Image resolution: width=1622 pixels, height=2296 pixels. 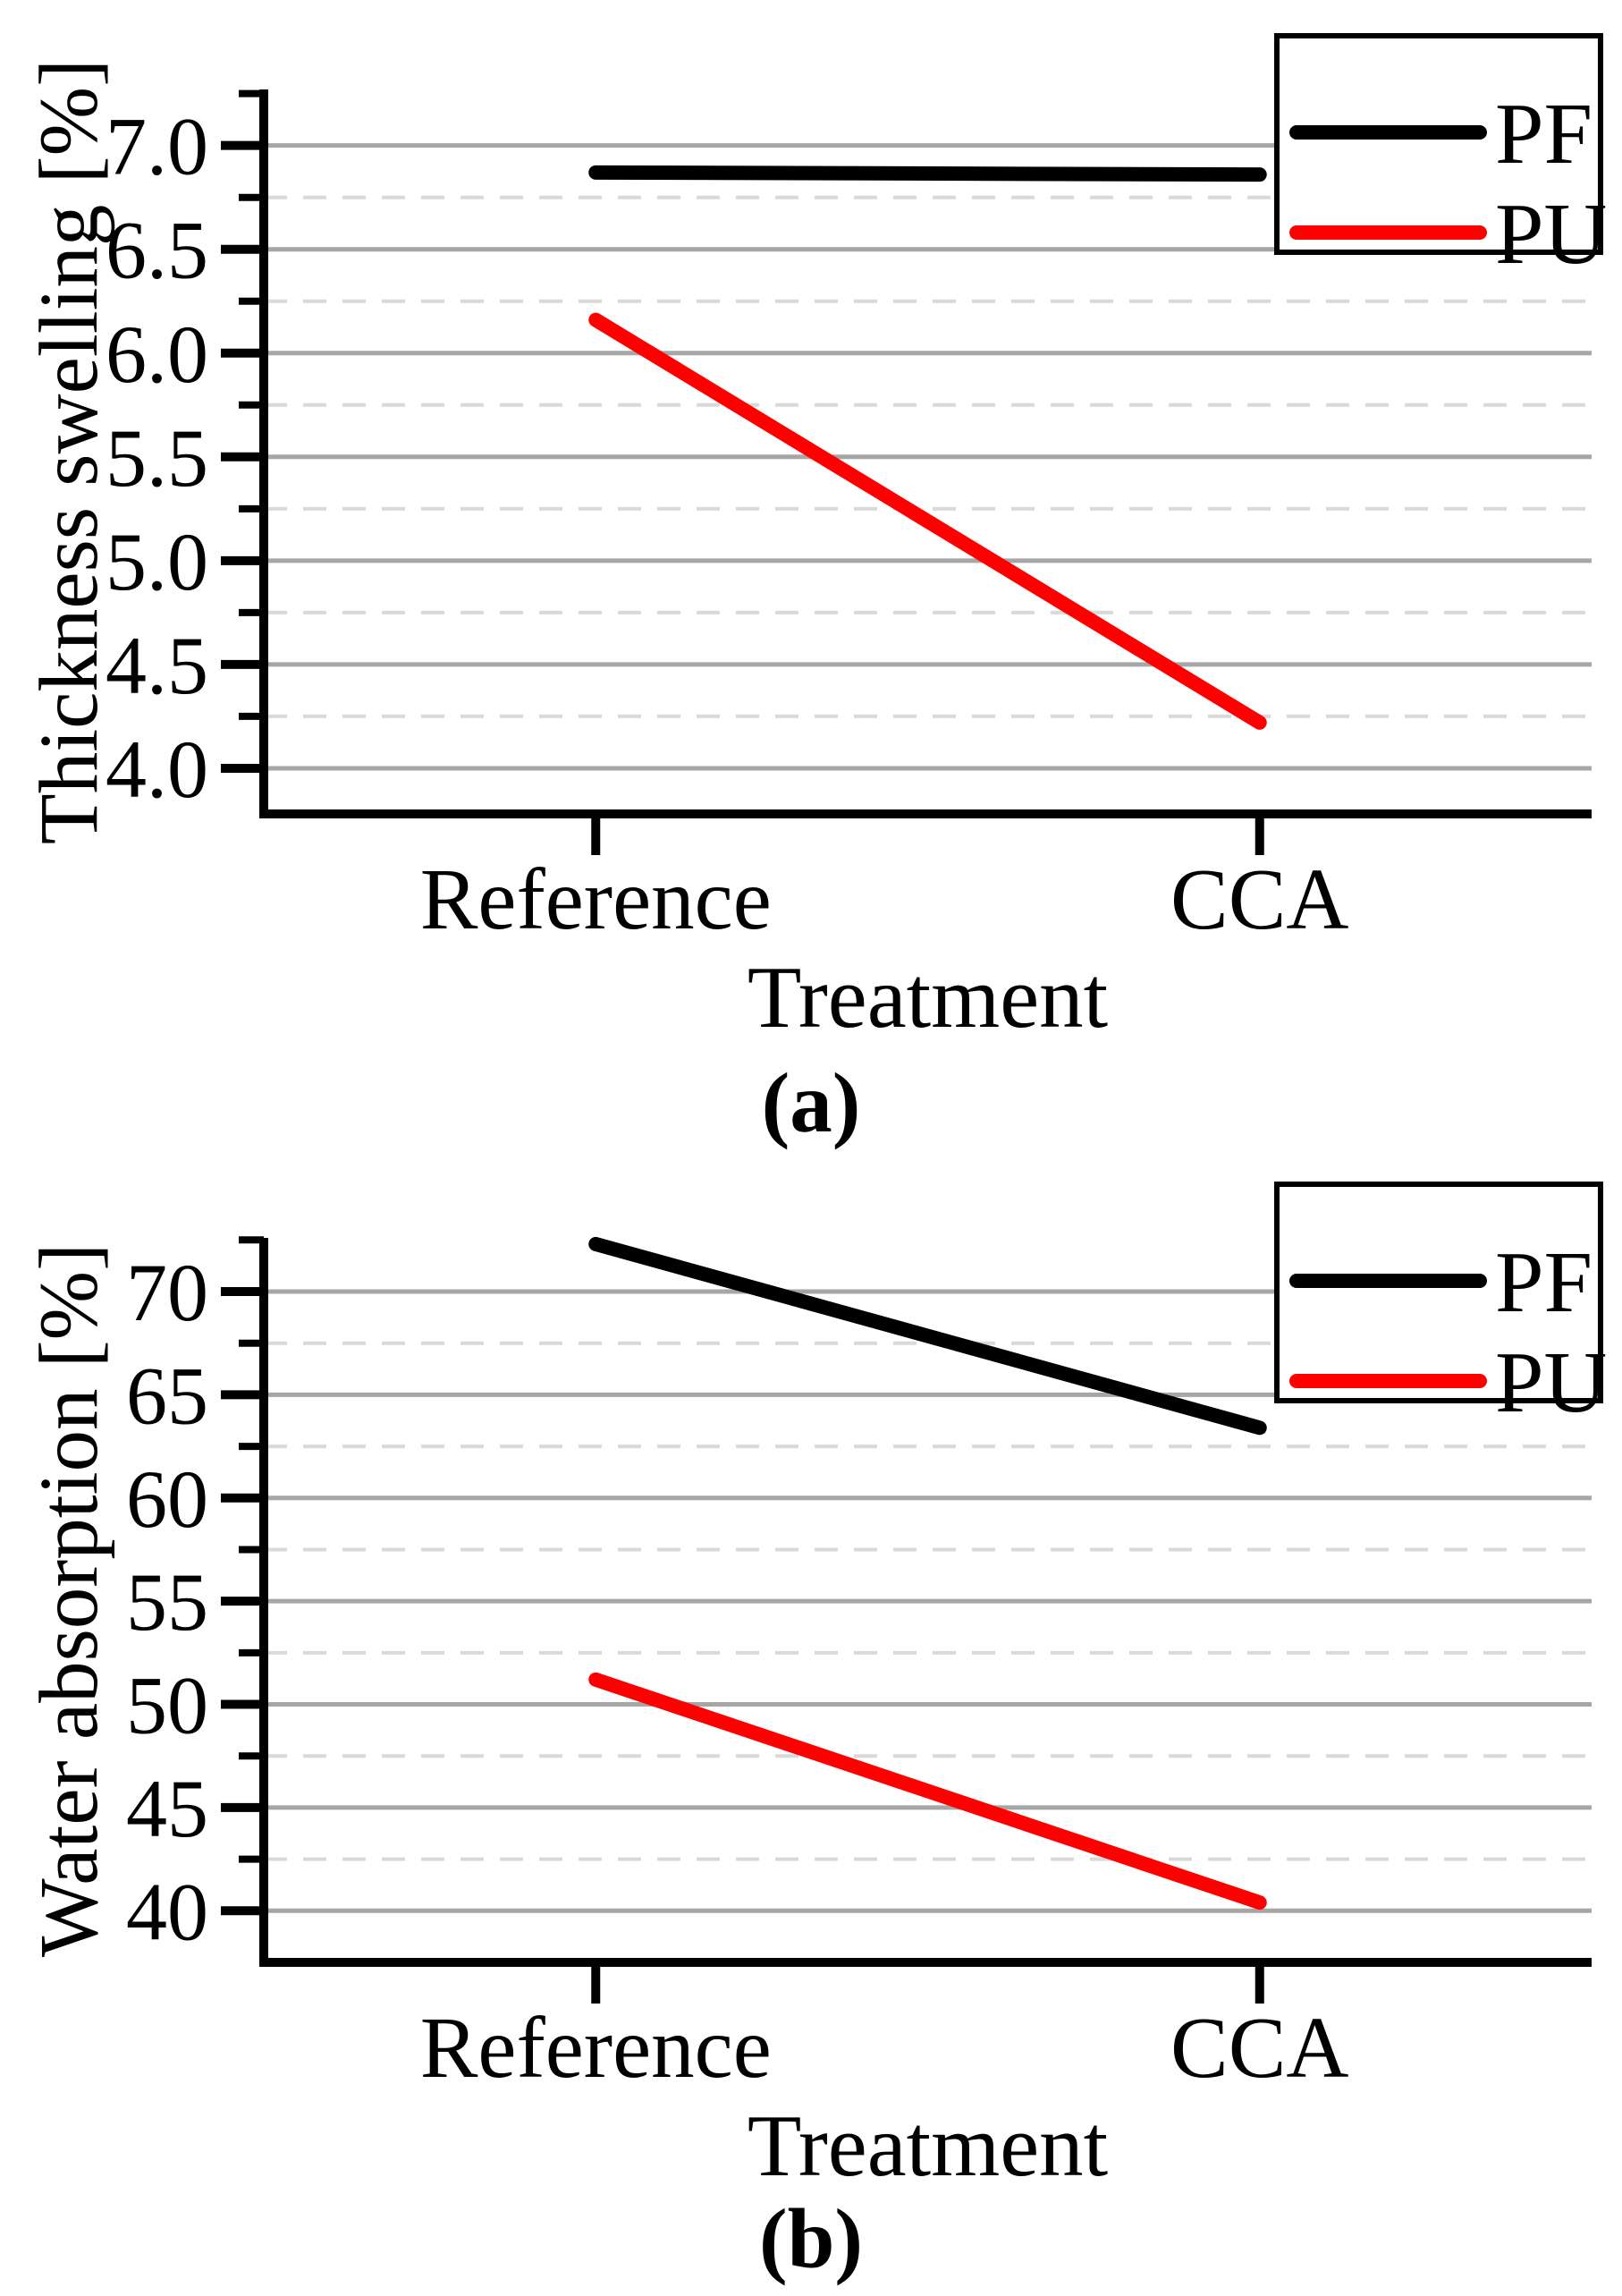 I want to click on y-tick-label: 6.0, so click(x=157, y=354).